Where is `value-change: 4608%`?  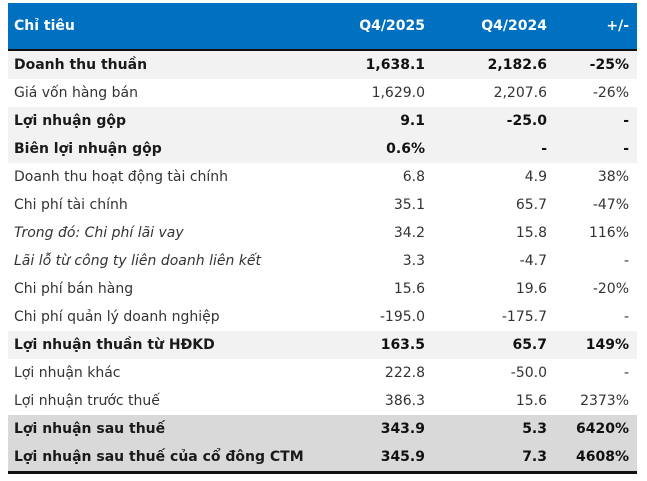
value-change: 4608% is located at coordinates (602, 457).